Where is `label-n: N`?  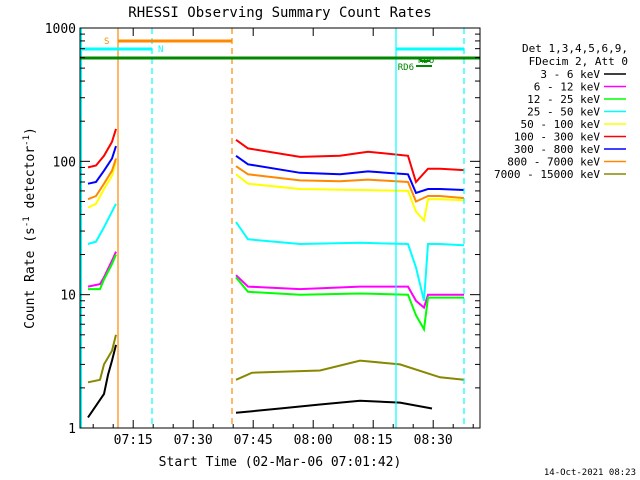 label-n: N is located at coordinates (160, 50).